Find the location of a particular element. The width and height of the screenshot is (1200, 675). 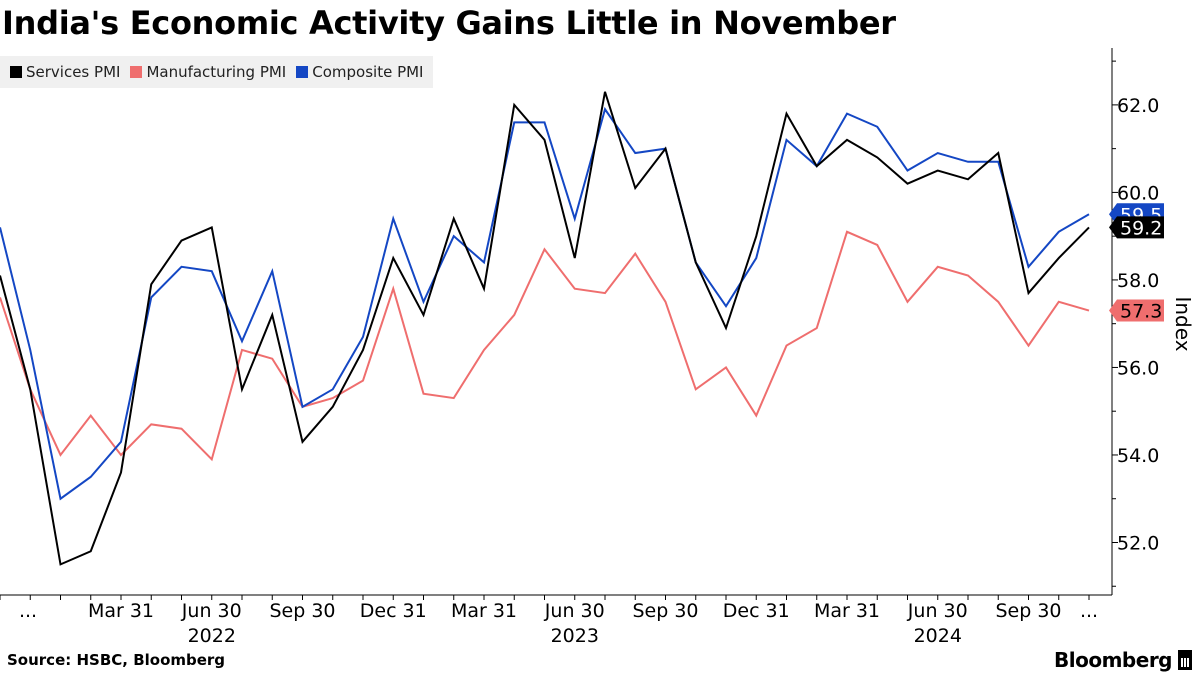

legend-label-composite: Composite PMI is located at coordinates (368, 72).